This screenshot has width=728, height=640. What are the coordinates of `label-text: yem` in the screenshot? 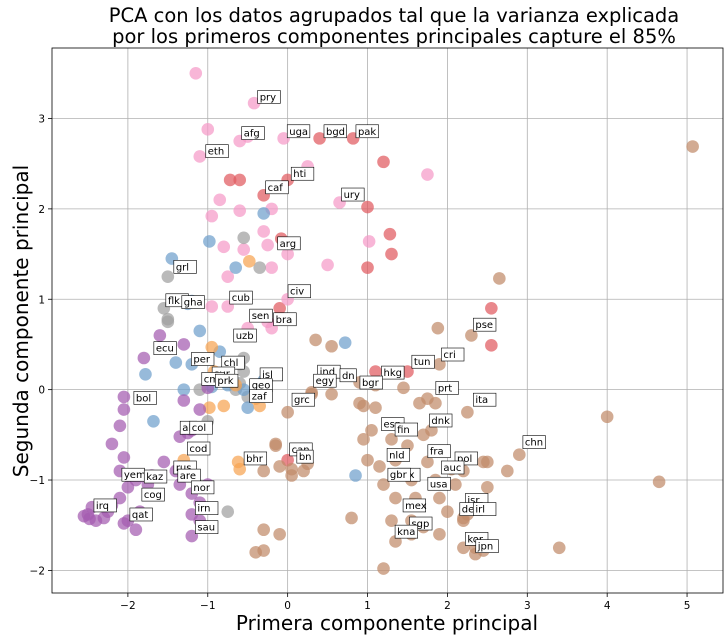 It's located at (135, 475).